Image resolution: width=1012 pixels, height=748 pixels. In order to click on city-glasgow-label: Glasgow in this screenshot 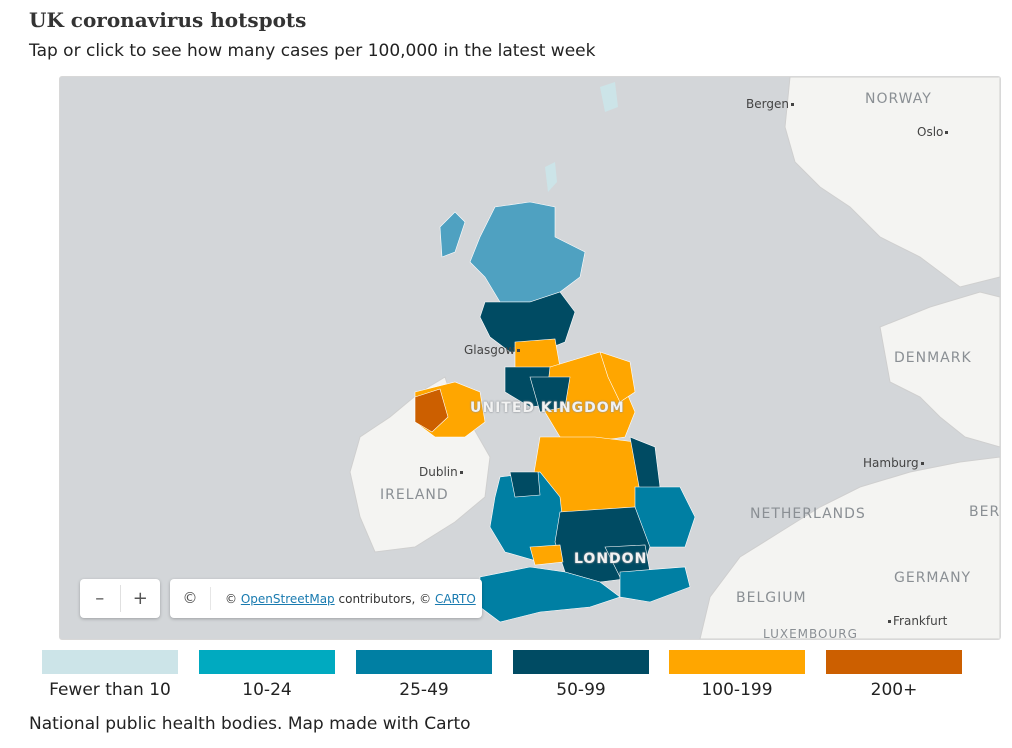, I will do `click(490, 350)`.